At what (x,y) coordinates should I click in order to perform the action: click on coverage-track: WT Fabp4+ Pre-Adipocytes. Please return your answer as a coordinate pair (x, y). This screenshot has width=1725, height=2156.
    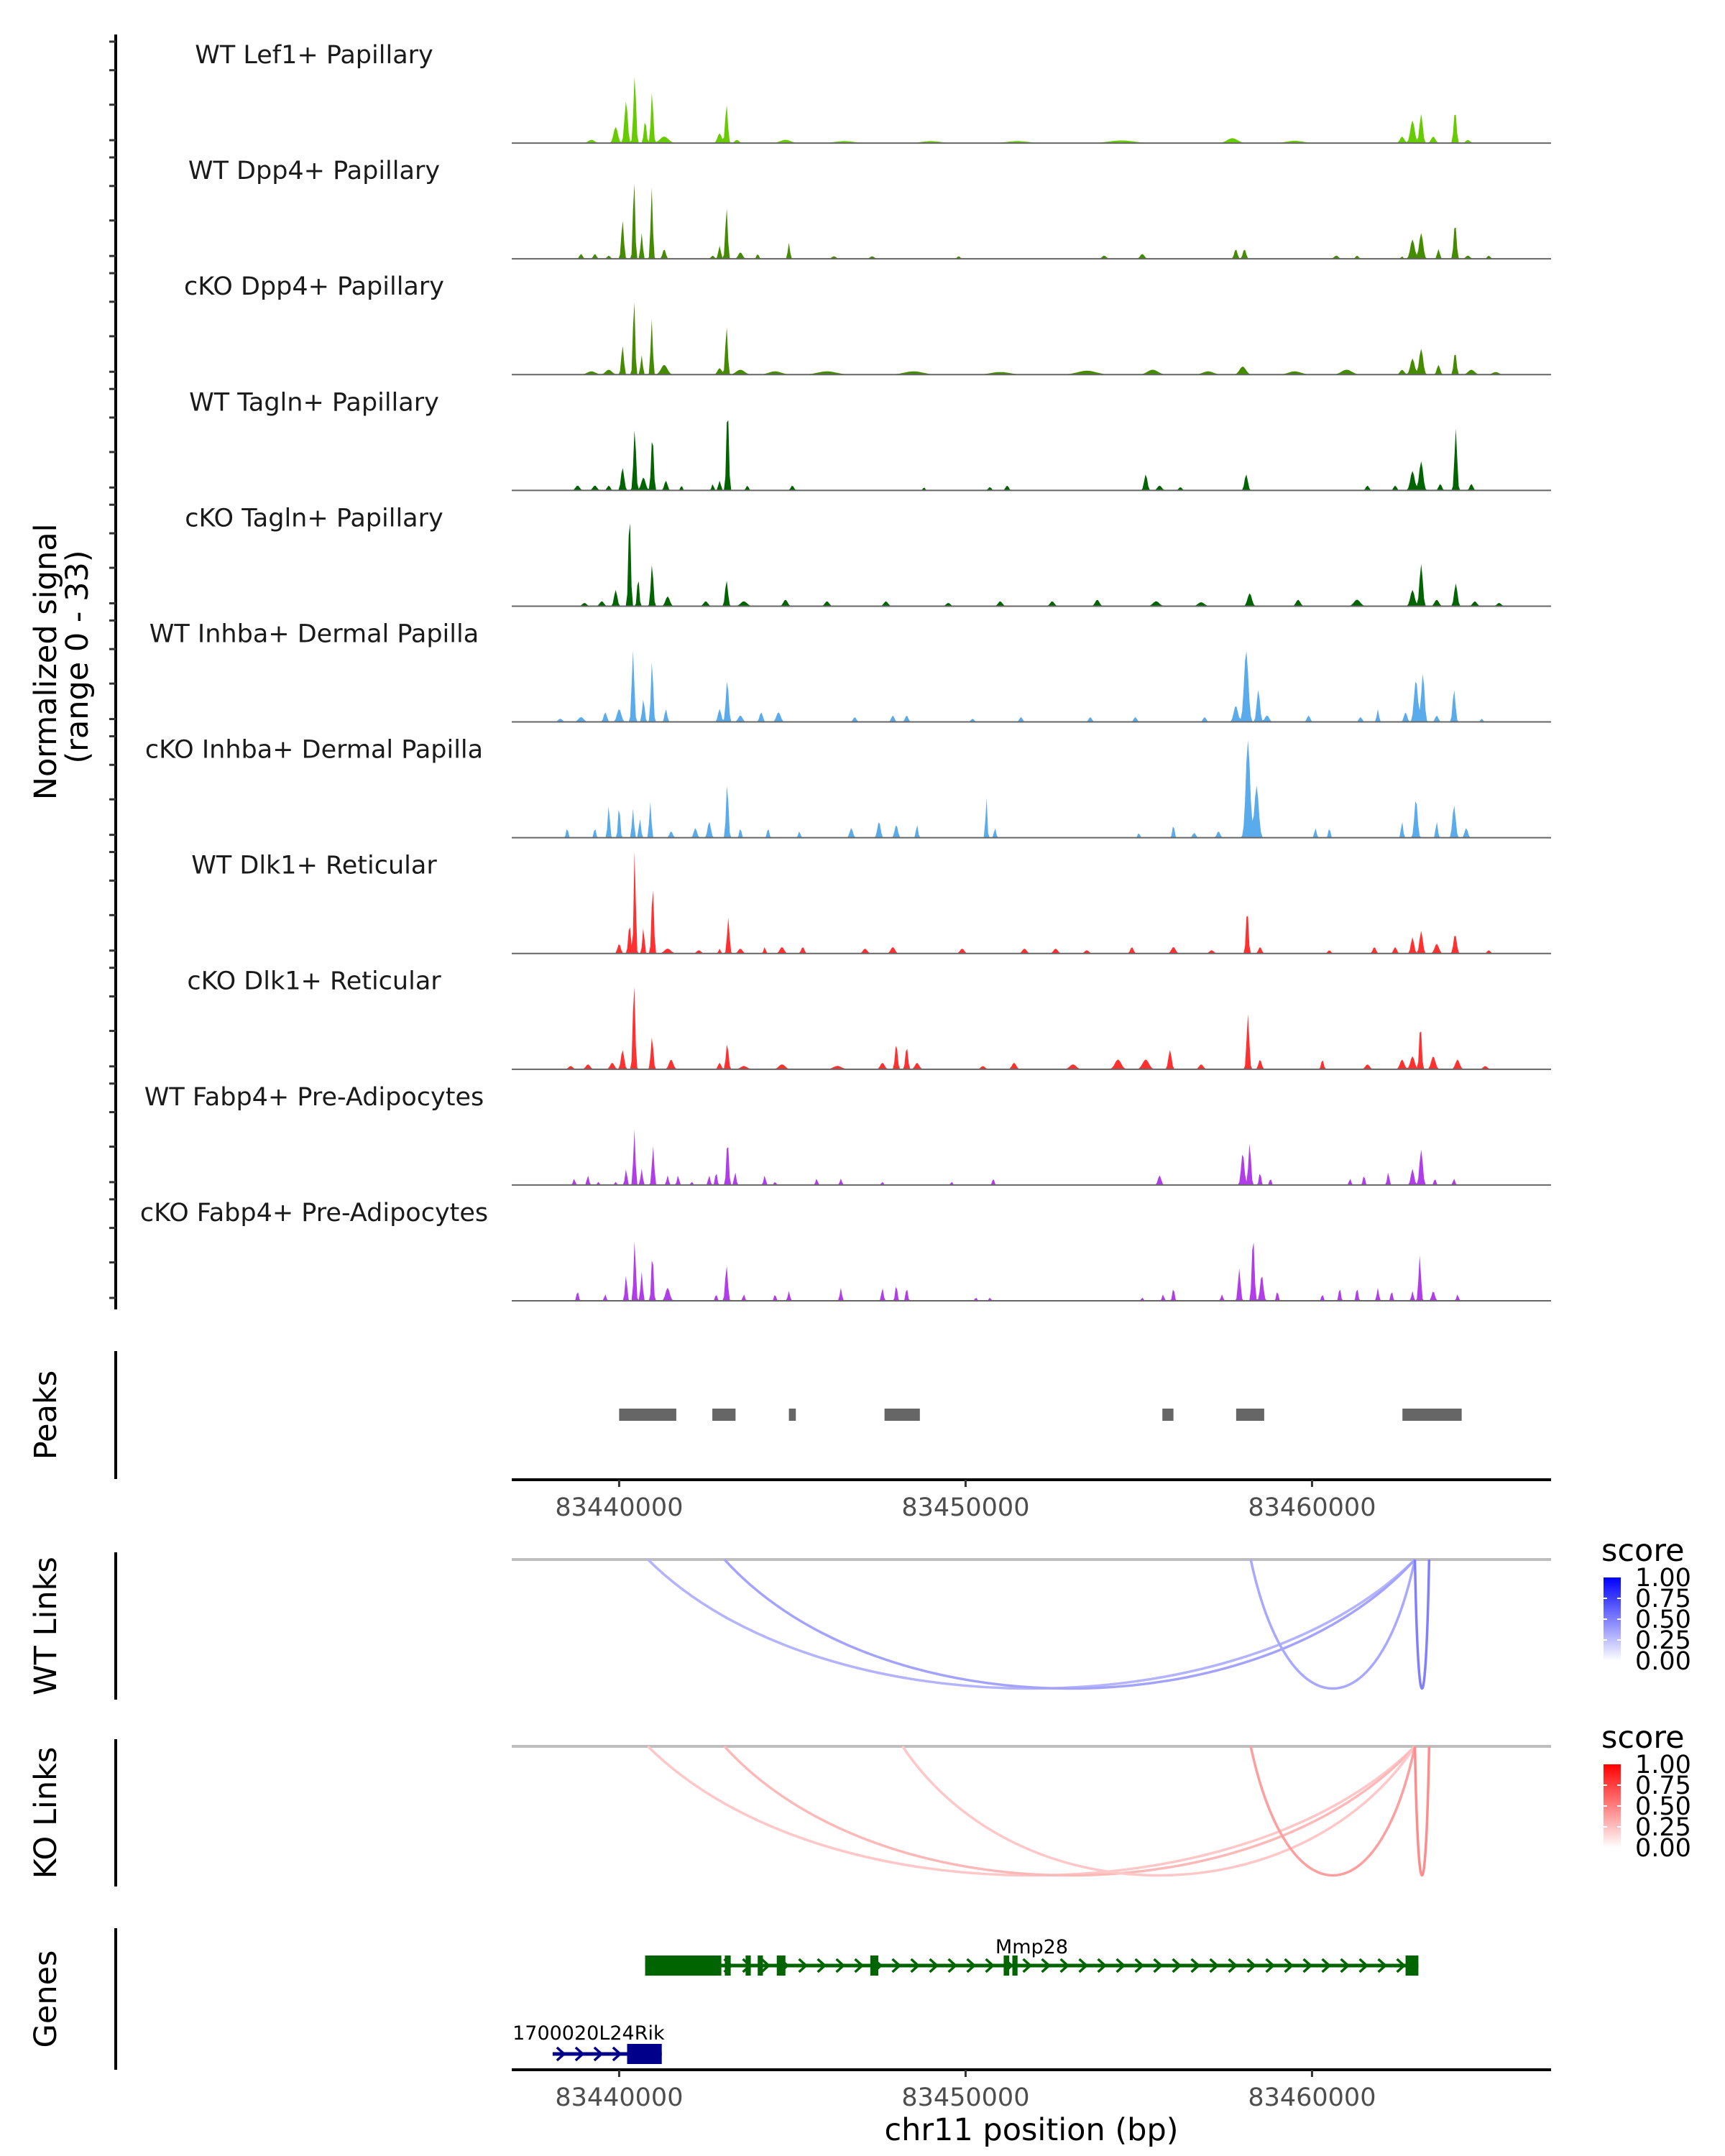
    Looking at the image, I should click on (847, 1134).